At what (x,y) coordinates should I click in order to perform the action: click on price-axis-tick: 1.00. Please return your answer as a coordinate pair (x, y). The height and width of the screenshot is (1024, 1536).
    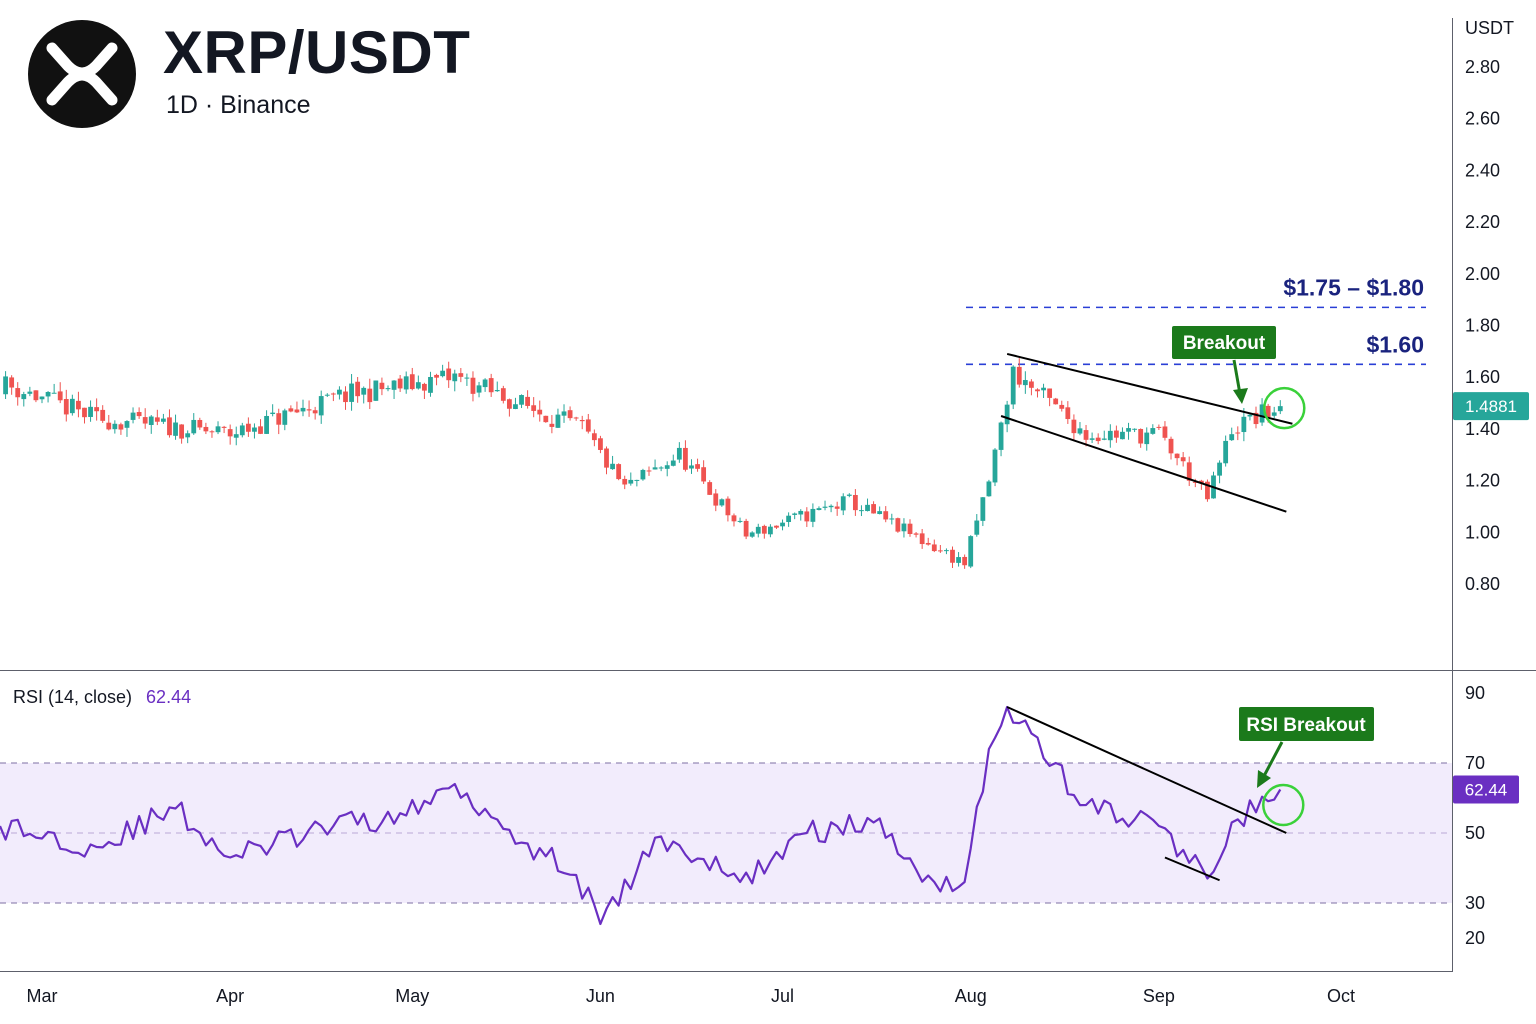
    Looking at the image, I should click on (1482, 532).